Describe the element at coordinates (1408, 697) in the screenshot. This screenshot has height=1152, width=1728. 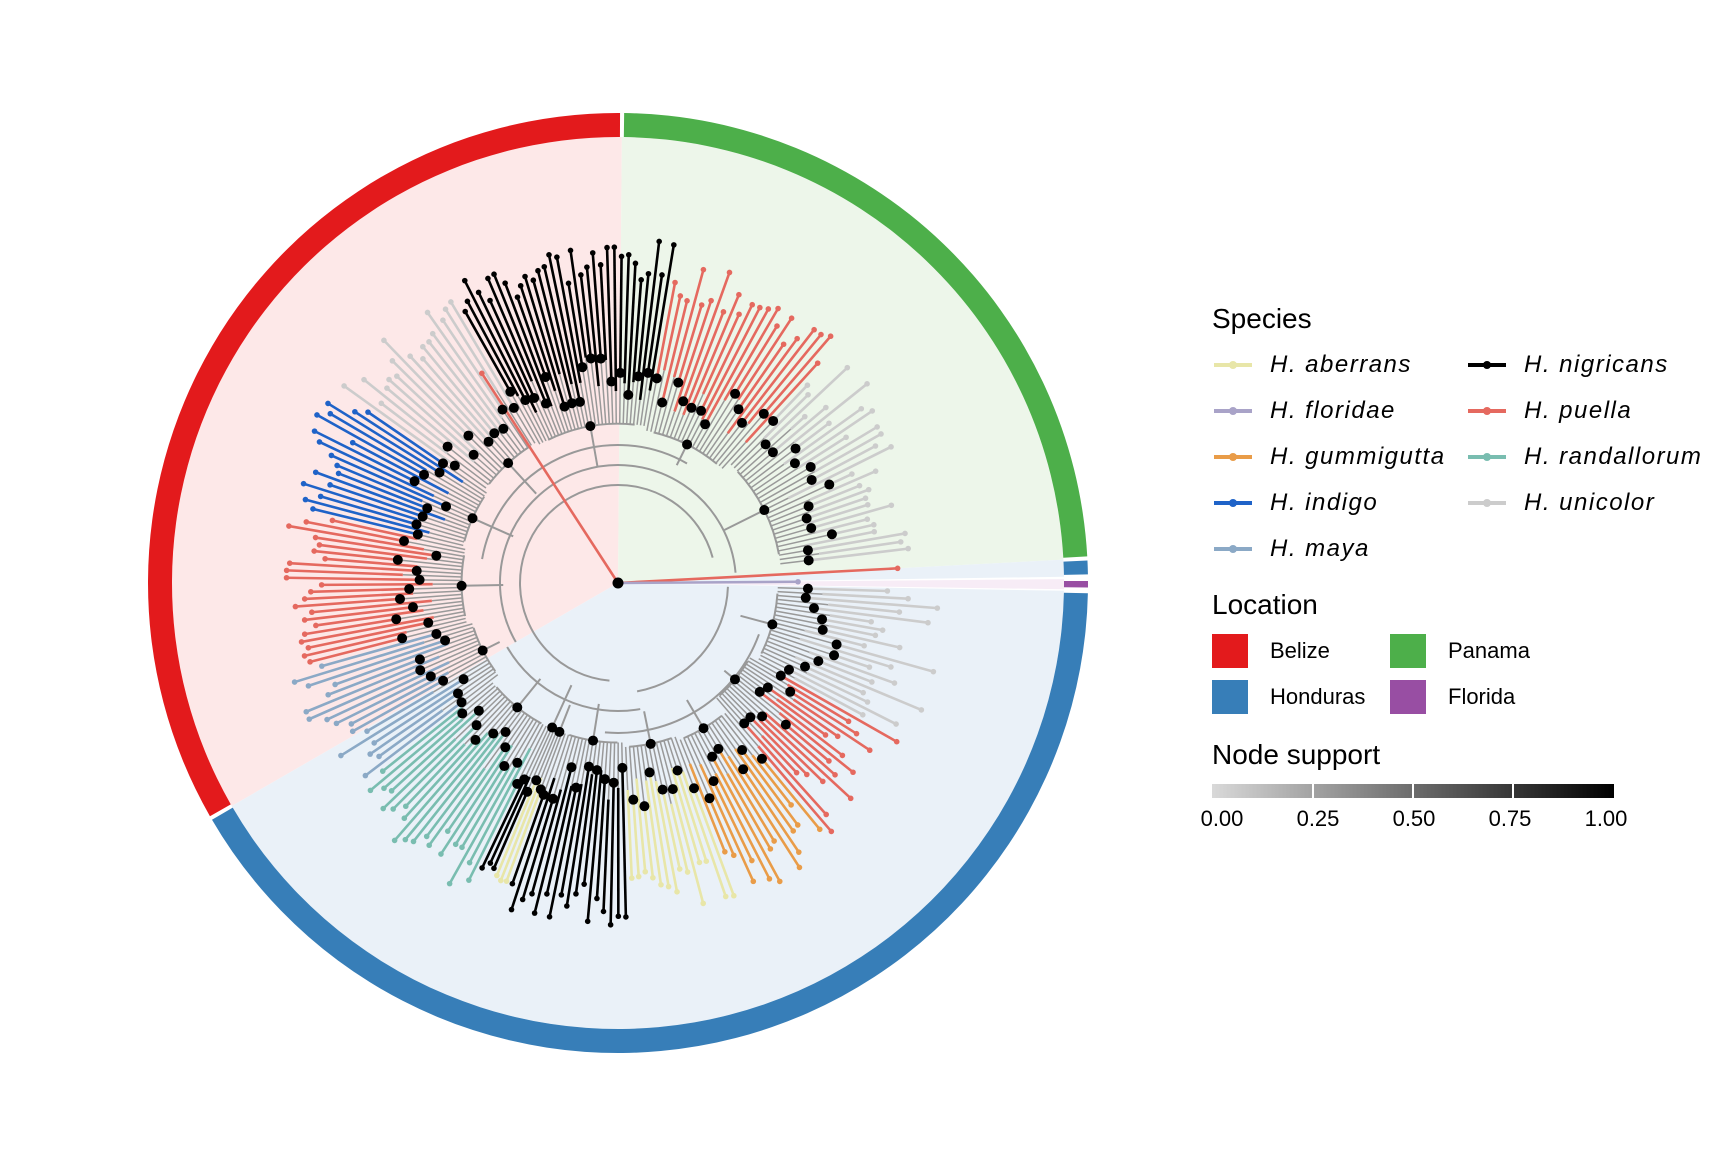
I see `location-swatch` at that location.